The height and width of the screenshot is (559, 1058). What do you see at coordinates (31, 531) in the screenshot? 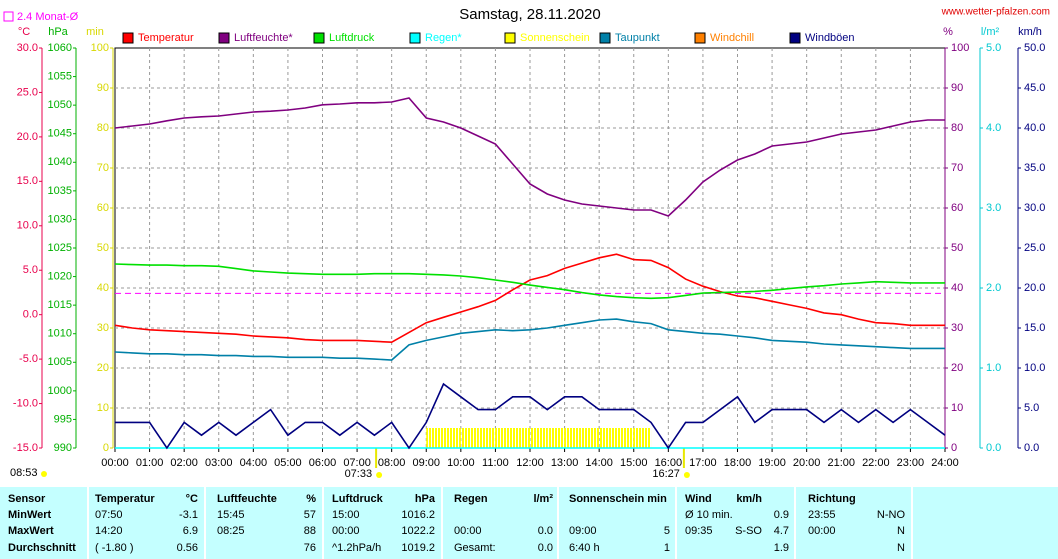
I see `row-label: MaxWert` at bounding box center [31, 531].